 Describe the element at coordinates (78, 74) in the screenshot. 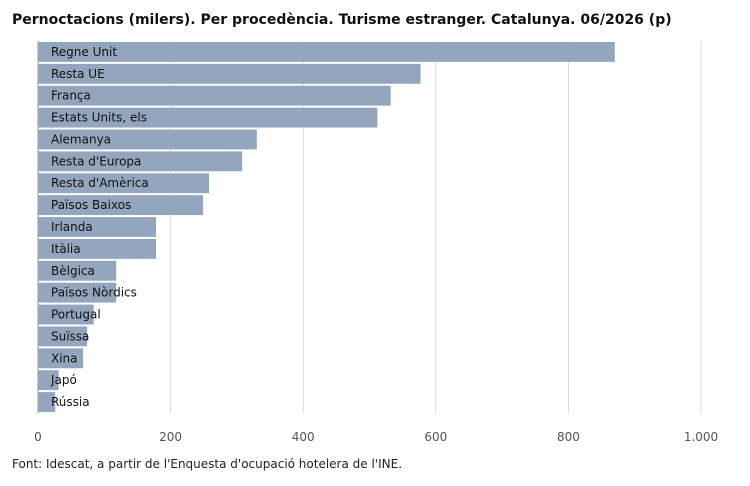

I see `category-label: Resta UE` at that location.